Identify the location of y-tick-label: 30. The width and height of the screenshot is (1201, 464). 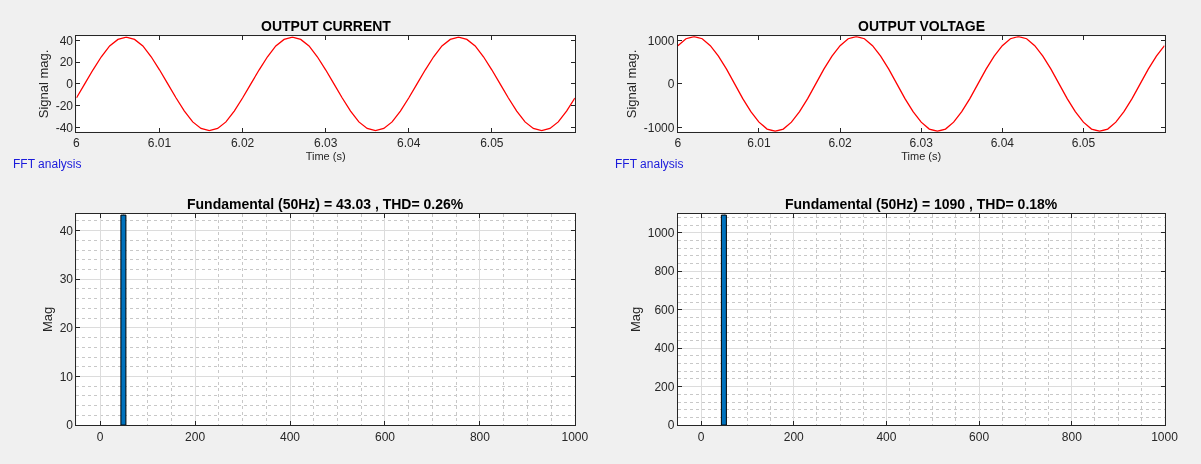
(66, 279).